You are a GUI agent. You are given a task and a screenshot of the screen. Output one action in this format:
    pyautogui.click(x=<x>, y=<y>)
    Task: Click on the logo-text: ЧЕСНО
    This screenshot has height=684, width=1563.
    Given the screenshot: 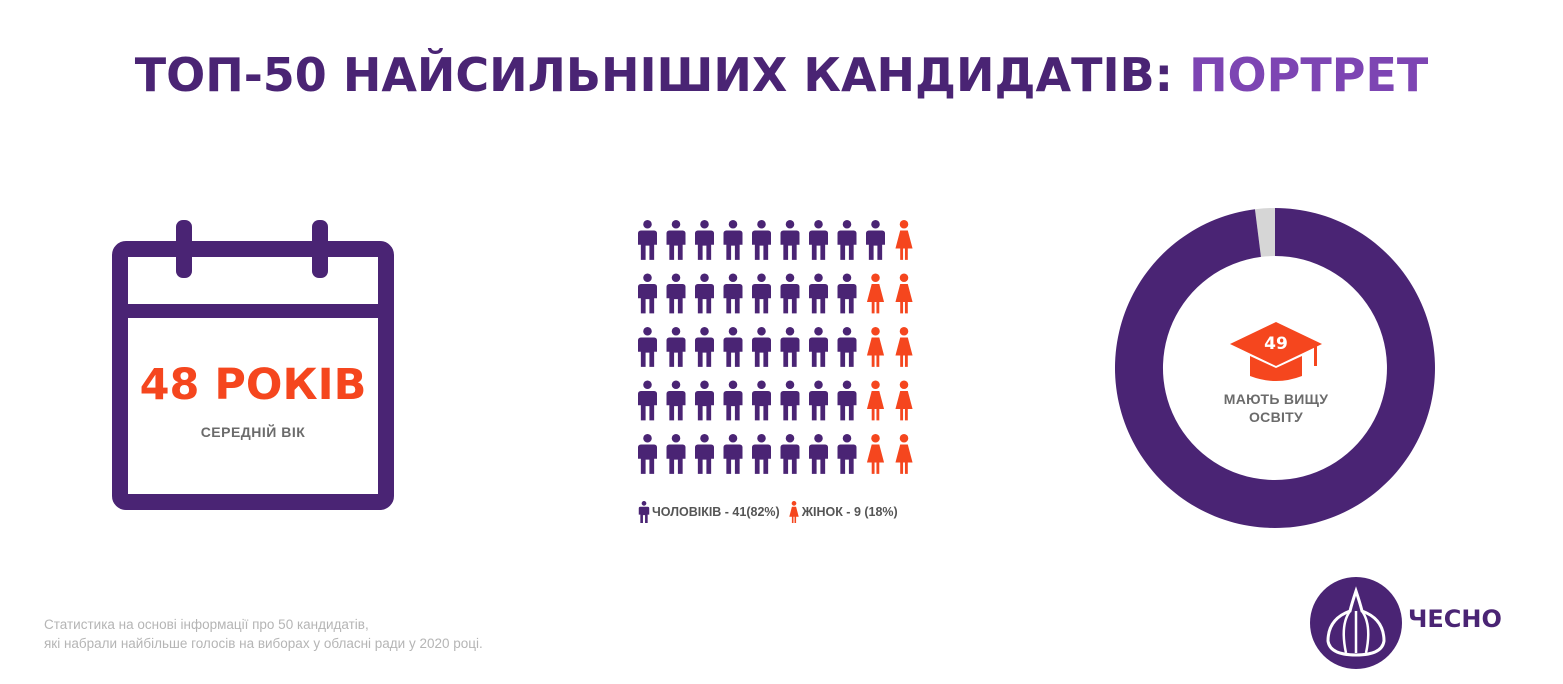 What is the action you would take?
    pyautogui.click(x=1455, y=619)
    